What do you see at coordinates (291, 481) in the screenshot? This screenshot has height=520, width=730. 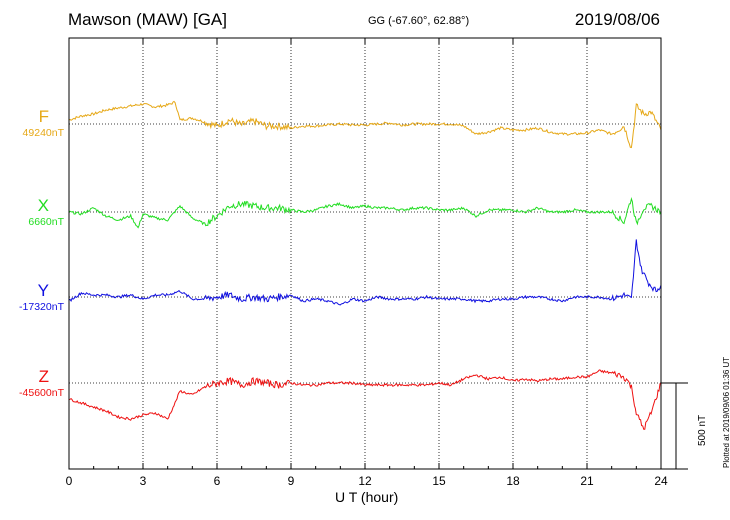 I see `x-tick-label: 9` at bounding box center [291, 481].